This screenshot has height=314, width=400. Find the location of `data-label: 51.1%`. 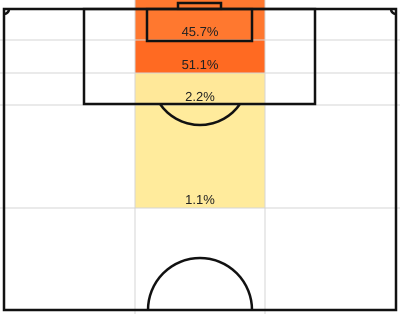

data-label: 51.1% is located at coordinates (200, 64).